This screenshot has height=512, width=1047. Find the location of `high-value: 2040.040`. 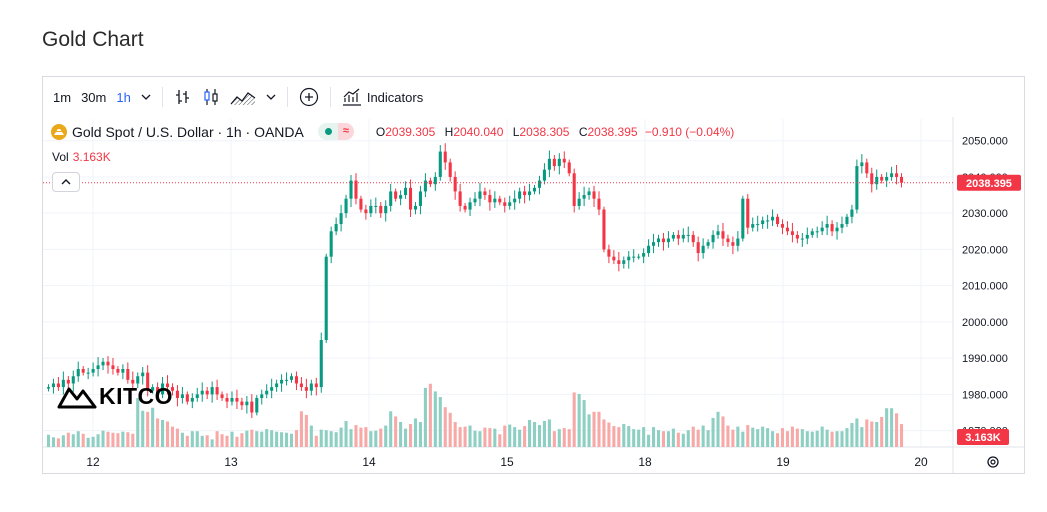

high-value: 2040.040 is located at coordinates (478, 131).